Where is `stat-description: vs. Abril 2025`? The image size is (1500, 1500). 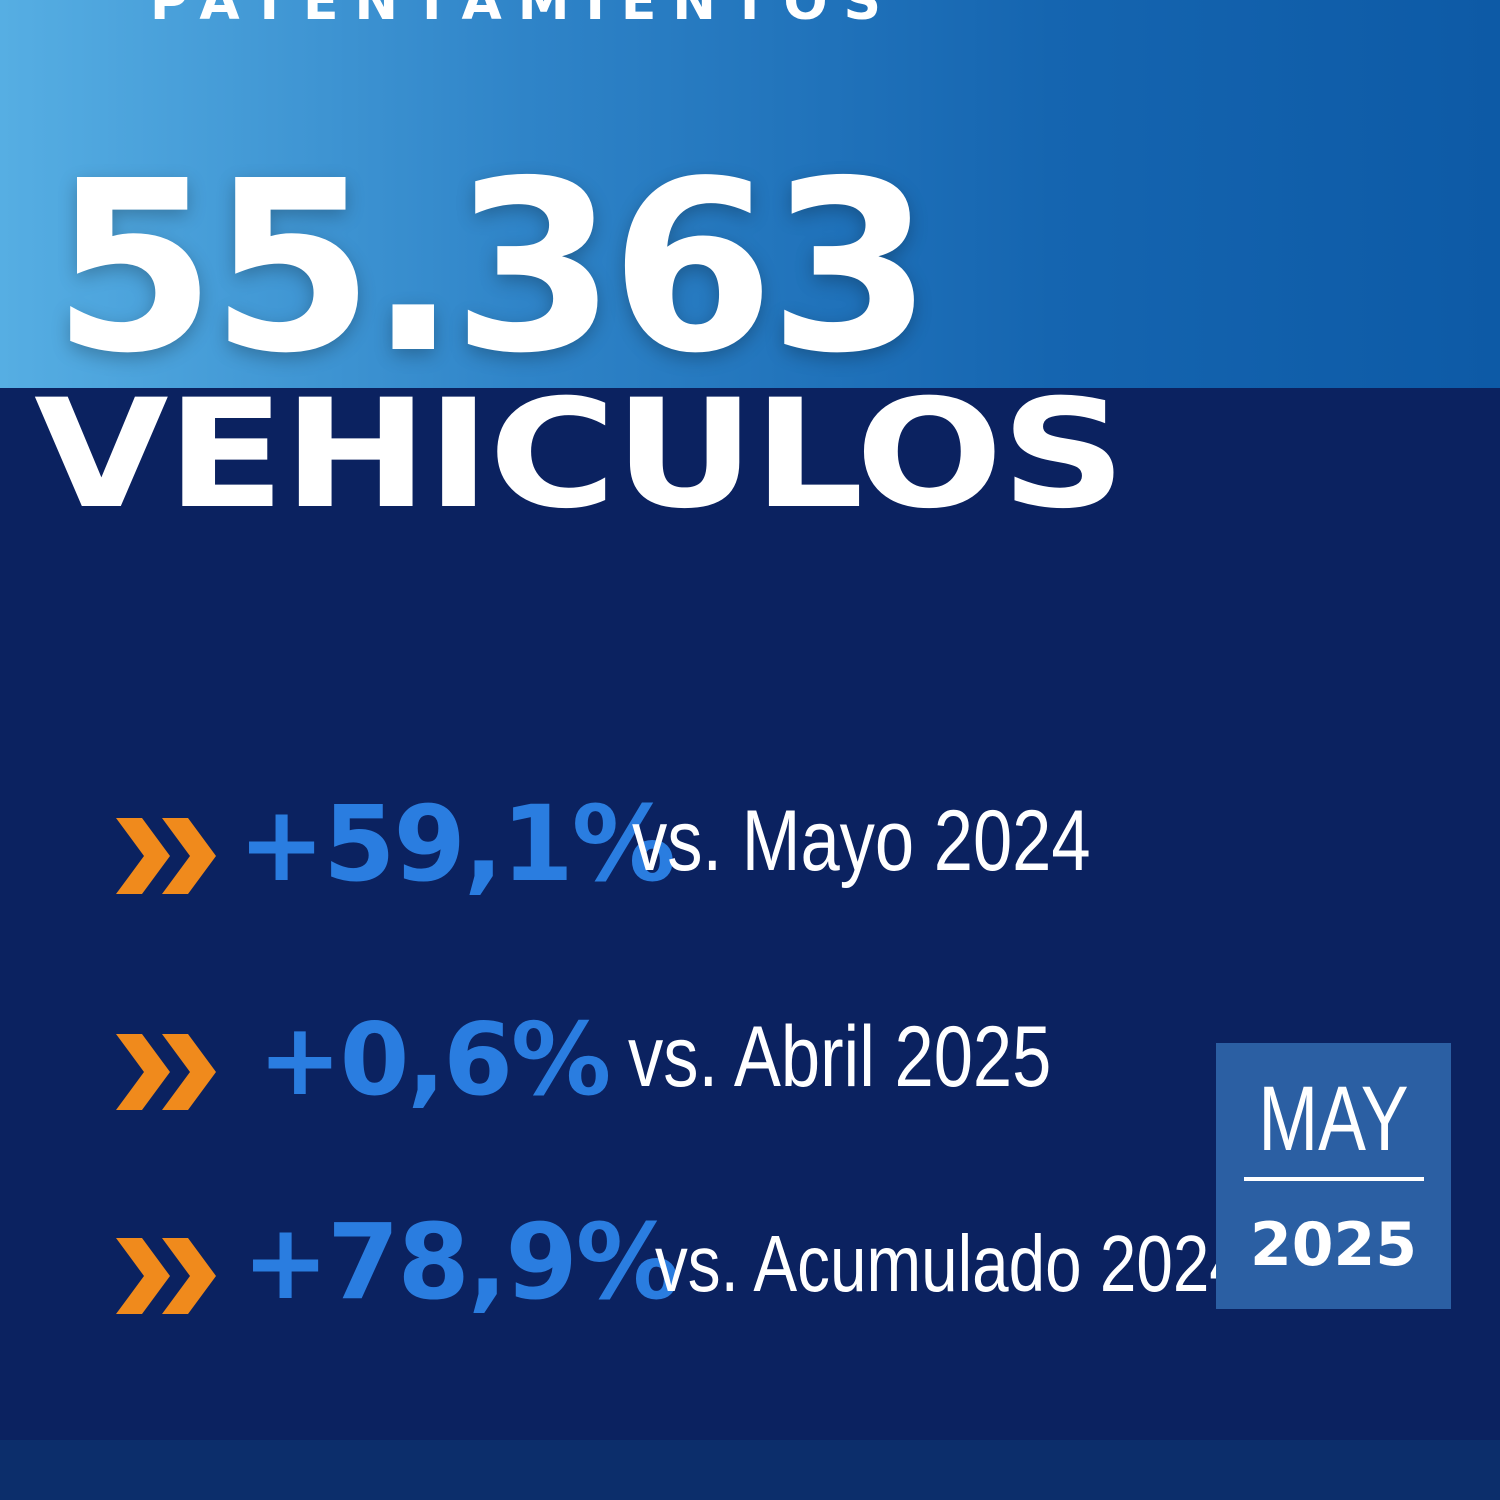 stat-description: vs. Abril 2025 is located at coordinates (840, 1057).